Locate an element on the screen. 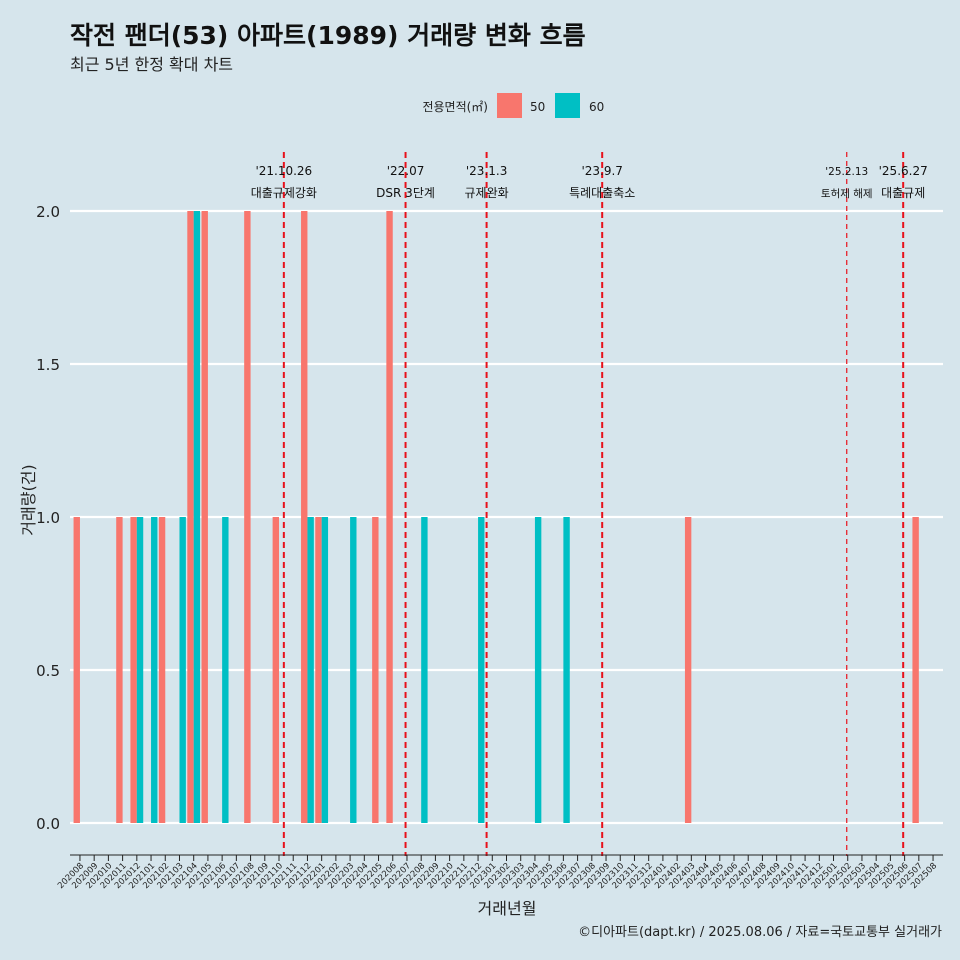 The width and height of the screenshot is (960, 960). y-tick-labels: 0.0 0.5 1.0 1.5 2.0 is located at coordinates (48, 518).